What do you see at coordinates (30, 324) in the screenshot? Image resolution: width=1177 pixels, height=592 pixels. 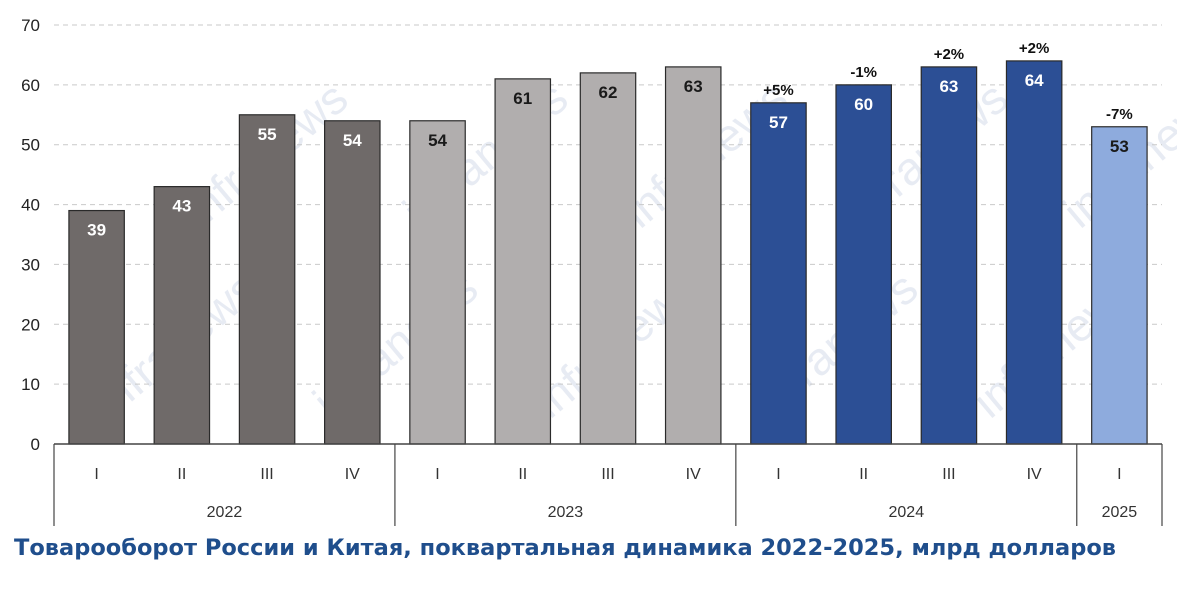 I see `y-tick-label: 20` at bounding box center [30, 324].